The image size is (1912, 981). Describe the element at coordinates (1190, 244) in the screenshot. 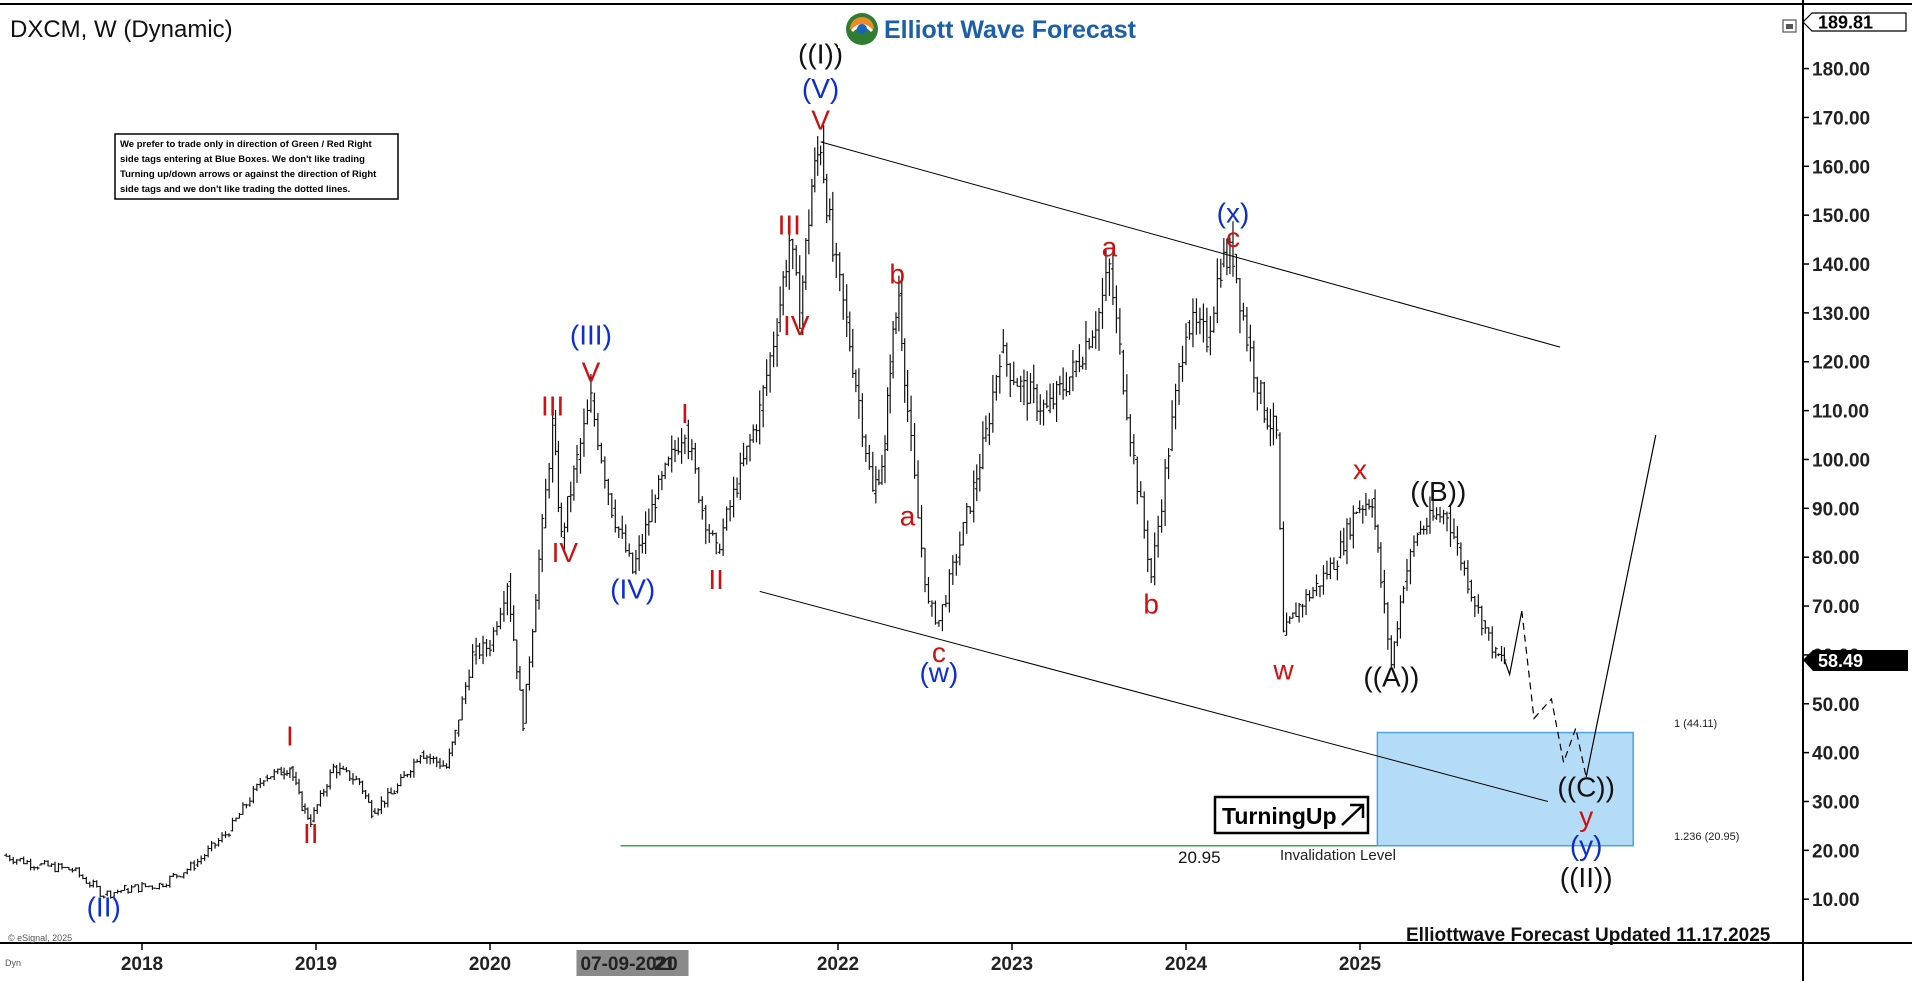

I see `channel-upper-line` at that location.